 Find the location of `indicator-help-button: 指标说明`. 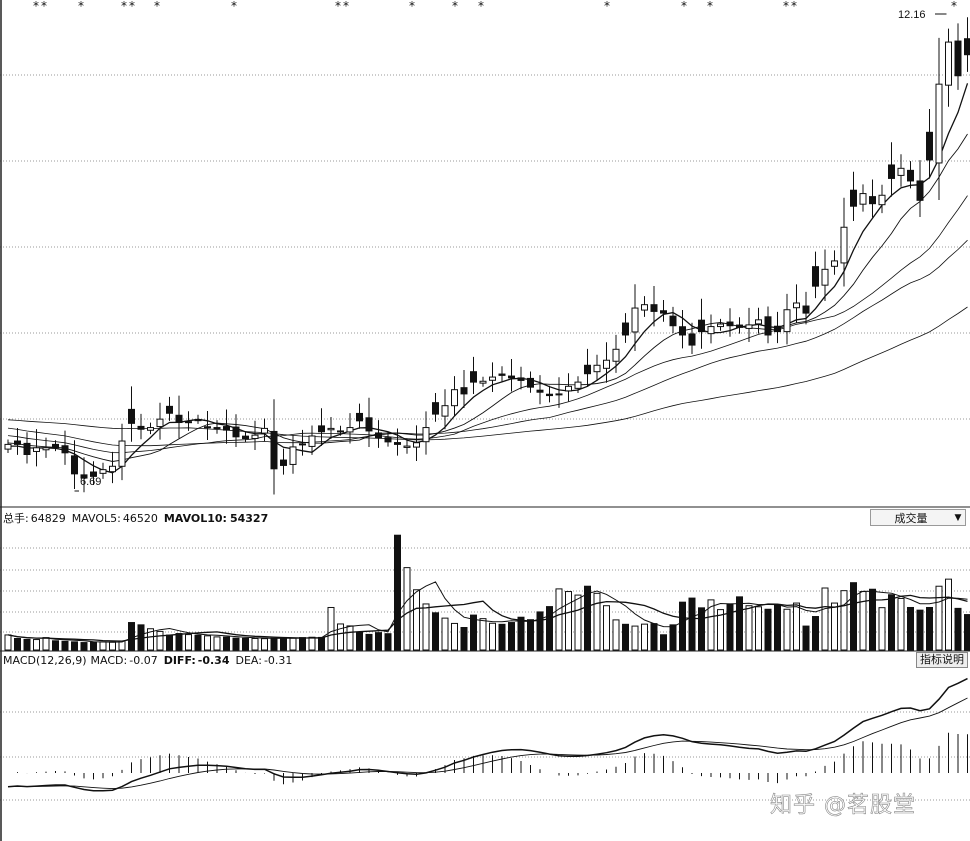

indicator-help-button: 指标说明 is located at coordinates (942, 660).